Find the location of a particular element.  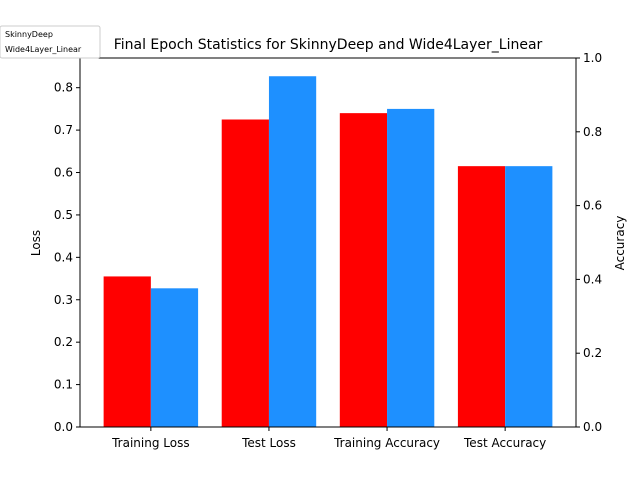

y-tick-label-right: 0.0 is located at coordinates (592, 427).